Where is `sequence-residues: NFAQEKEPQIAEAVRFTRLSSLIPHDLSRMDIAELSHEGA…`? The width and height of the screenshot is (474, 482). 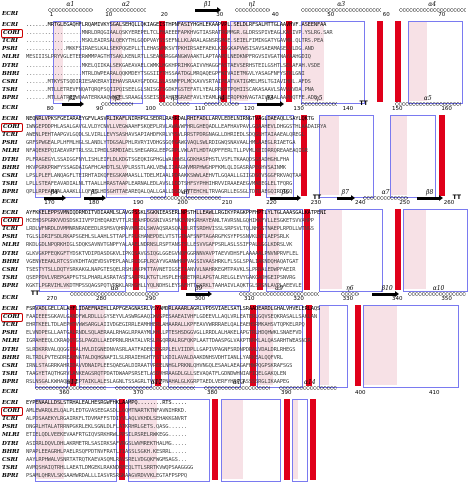
sequence-residues: NFAQEKEPQIAEAVRFTRLSSLIPHDLSRMDIAELSHEGA… is located at coordinates (167, 151).